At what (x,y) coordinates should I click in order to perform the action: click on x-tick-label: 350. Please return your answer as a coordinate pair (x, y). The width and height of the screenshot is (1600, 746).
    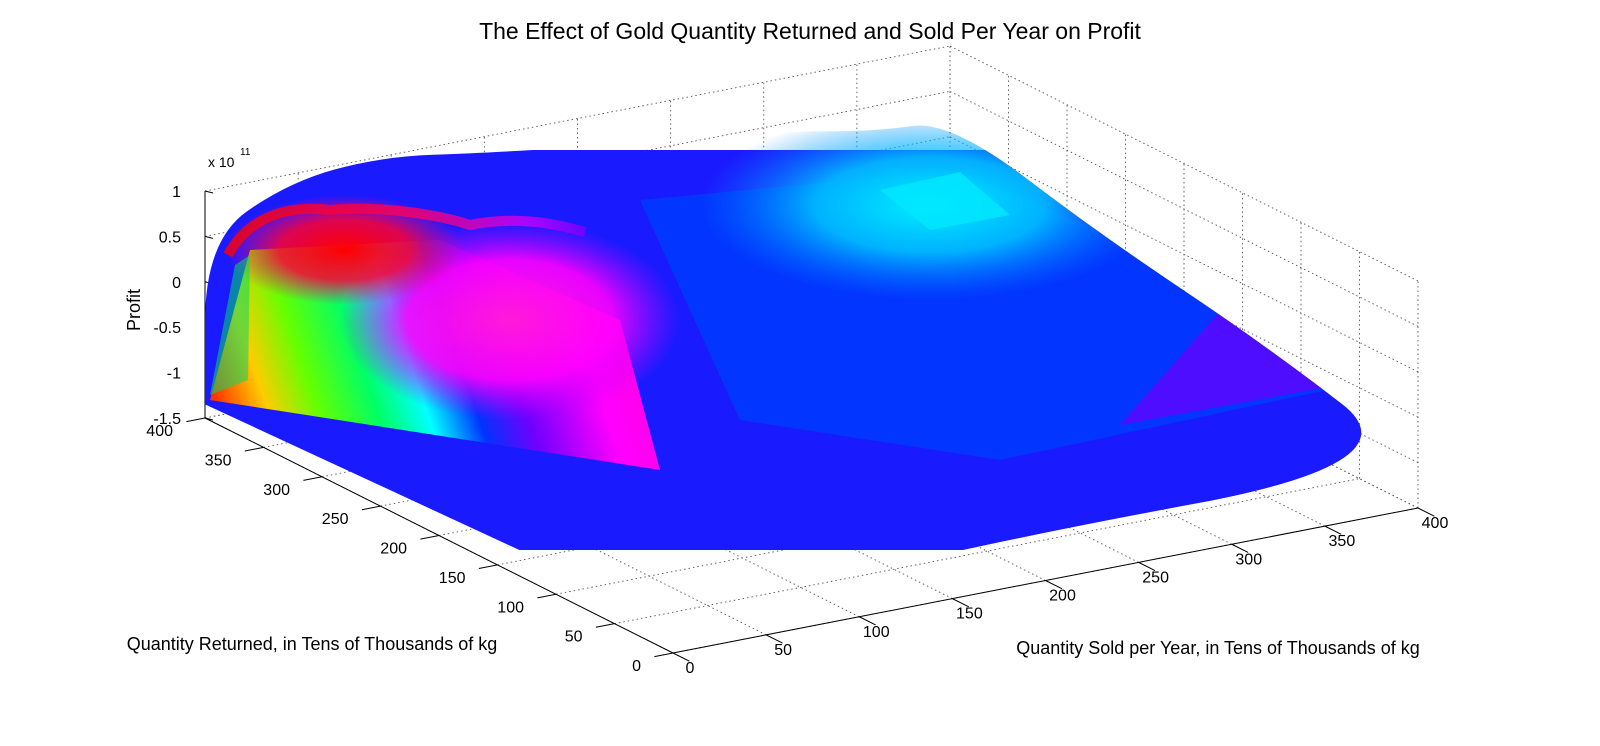
    Looking at the image, I should click on (1342, 541).